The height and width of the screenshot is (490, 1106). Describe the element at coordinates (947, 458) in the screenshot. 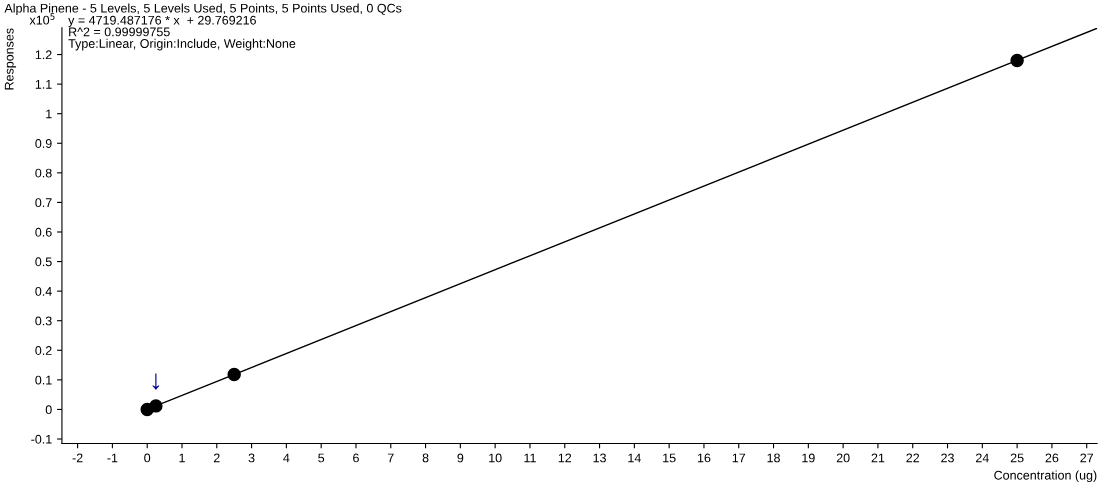

I see `x-tick-label: 23` at that location.